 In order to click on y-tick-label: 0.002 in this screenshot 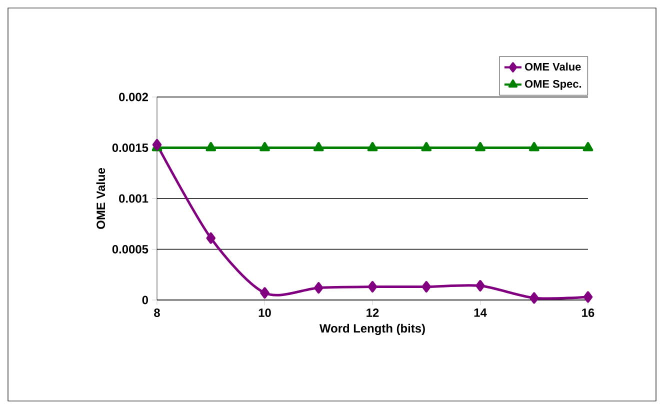, I will do `click(133, 97)`.